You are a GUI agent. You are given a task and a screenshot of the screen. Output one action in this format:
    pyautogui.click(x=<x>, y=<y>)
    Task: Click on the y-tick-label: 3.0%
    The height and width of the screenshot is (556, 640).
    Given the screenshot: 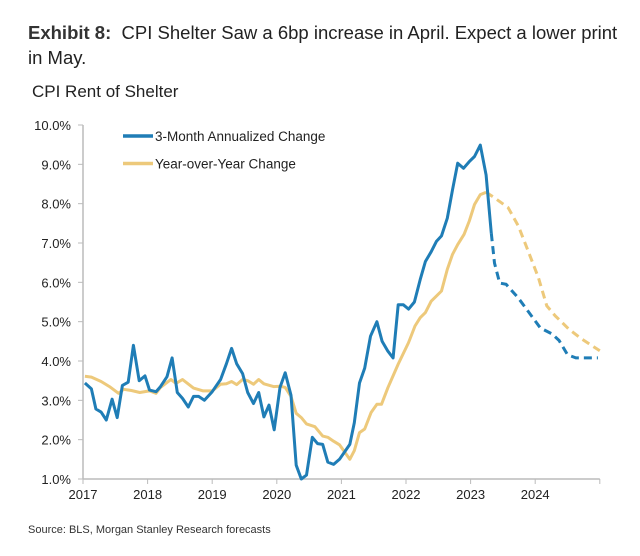 What is the action you would take?
    pyautogui.click(x=56, y=400)
    